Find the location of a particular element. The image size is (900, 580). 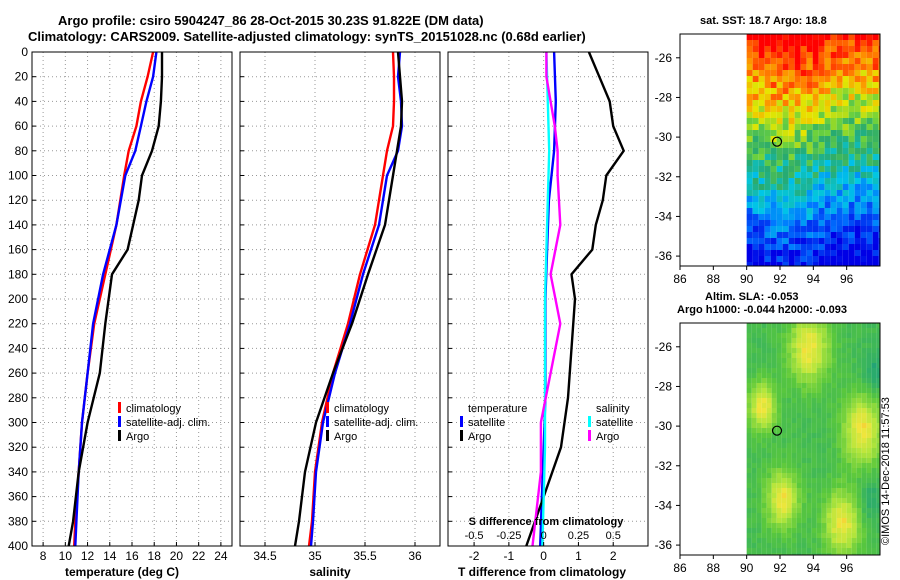

depth-tick-label: 100 is located at coordinates (18, 176).